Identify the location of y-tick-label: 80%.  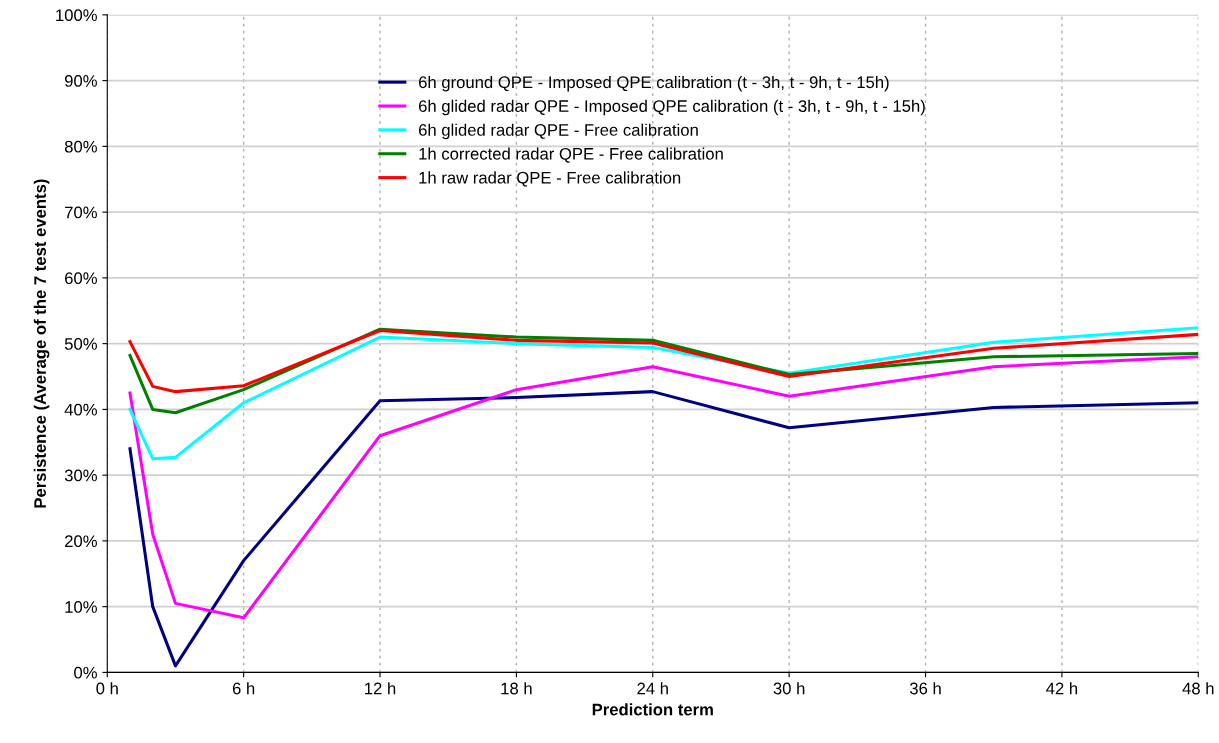
(80, 146).